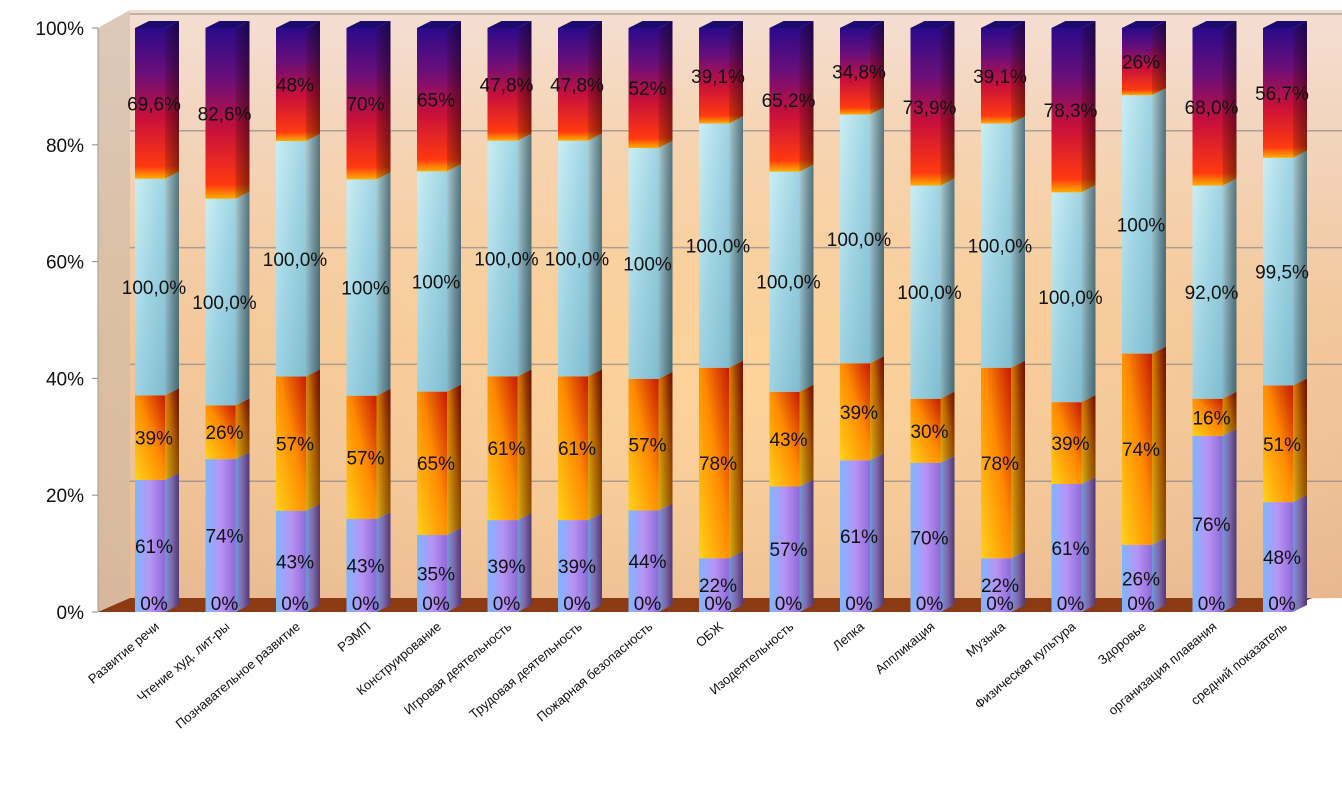  What do you see at coordinates (154, 104) in the screenshot?
I see `data-label: 69,6%` at bounding box center [154, 104].